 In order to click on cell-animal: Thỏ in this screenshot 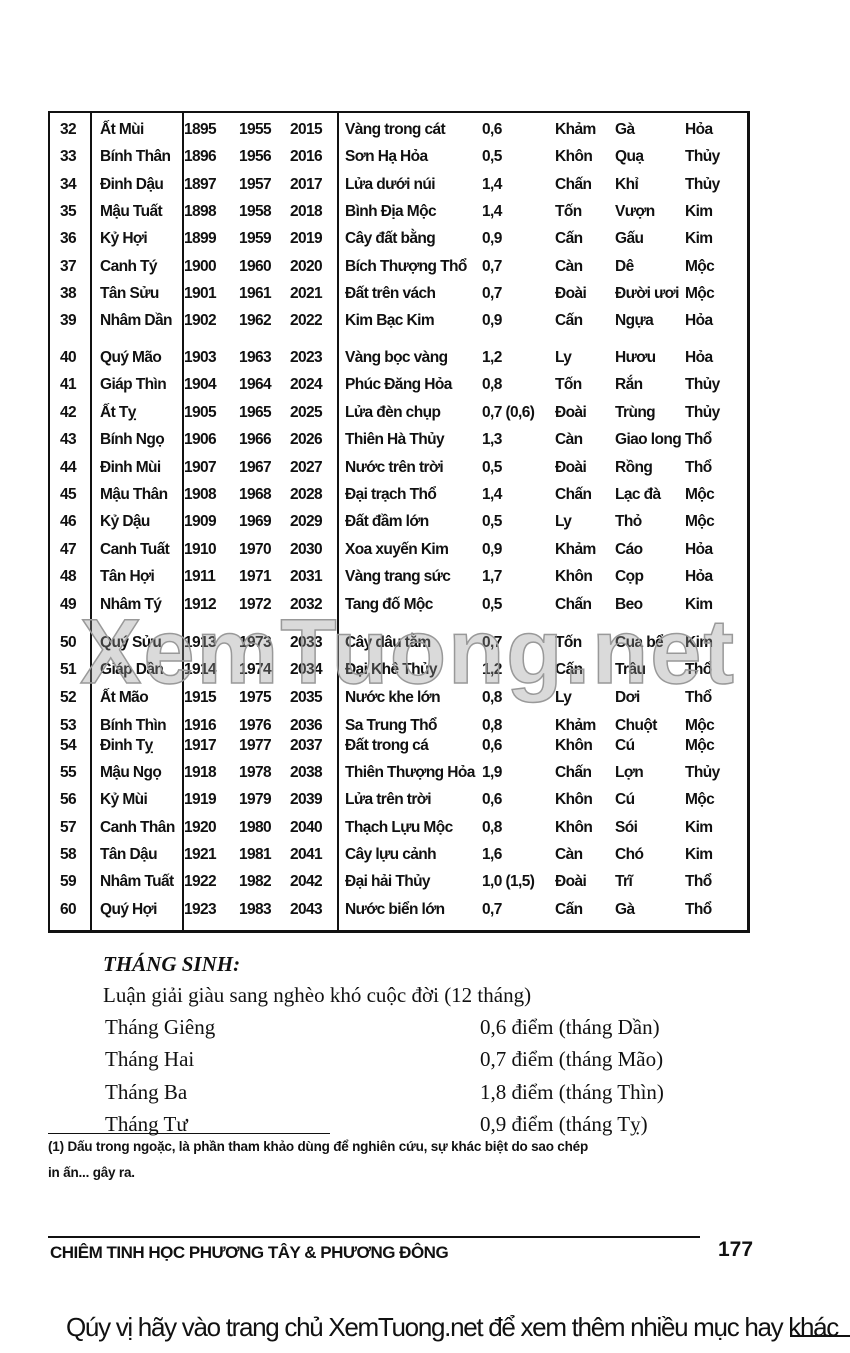, I will do `click(628, 522)`.